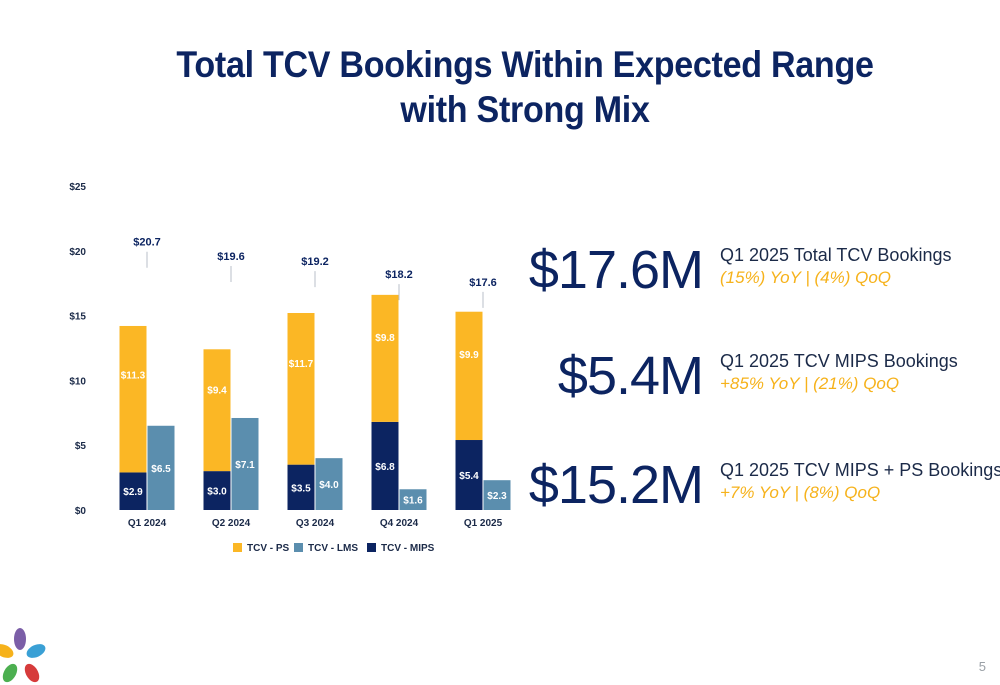 This screenshot has width=1000, height=685. What do you see at coordinates (860, 470) in the screenshot?
I see `metric-label: Q1 2025 TCV MIPS + PS Bookings` at bounding box center [860, 470].